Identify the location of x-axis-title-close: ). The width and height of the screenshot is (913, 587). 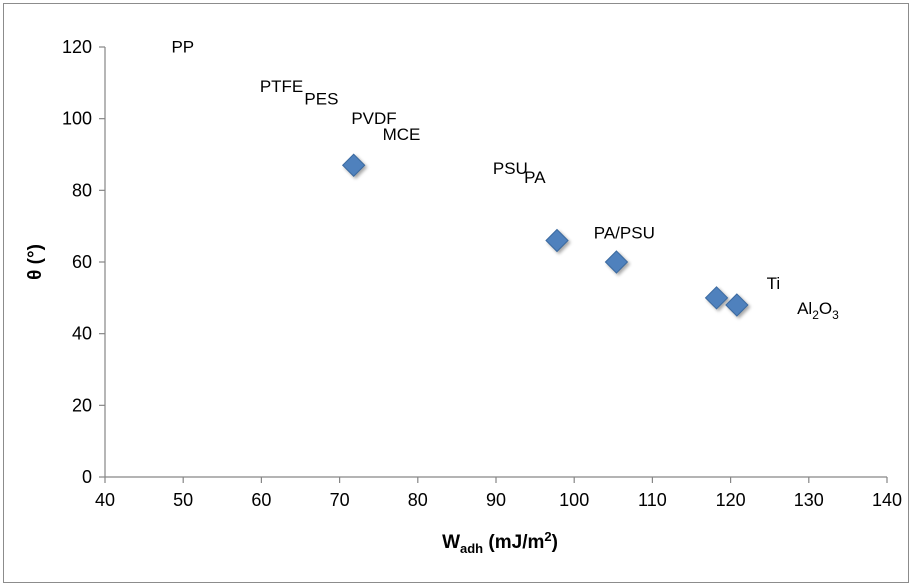
(555, 542).